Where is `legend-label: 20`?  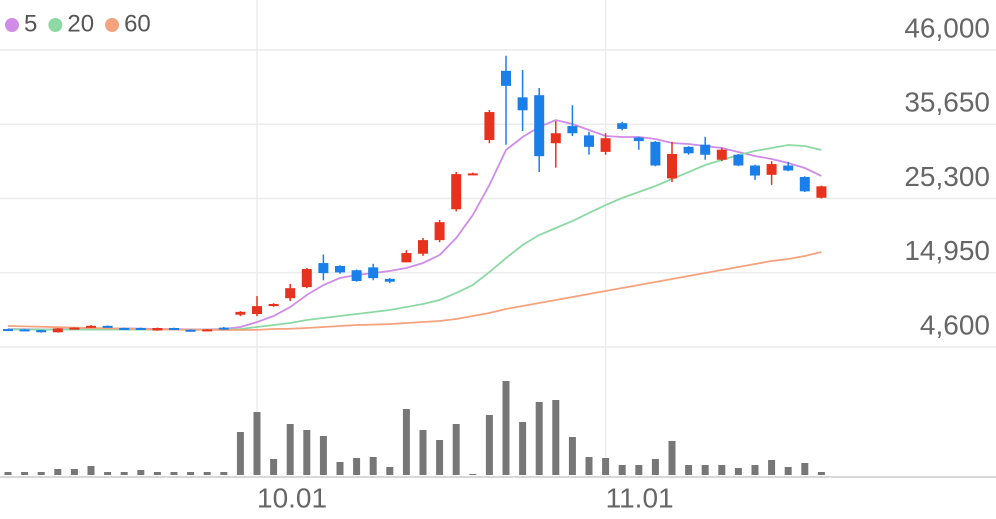 legend-label: 20 is located at coordinates (80, 23).